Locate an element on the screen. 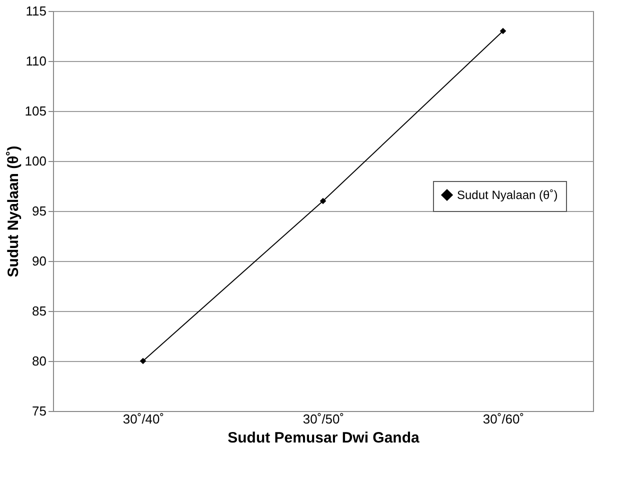 The width and height of the screenshot is (626, 502). x-tick-label: 30˚/40˚ is located at coordinates (143, 419).